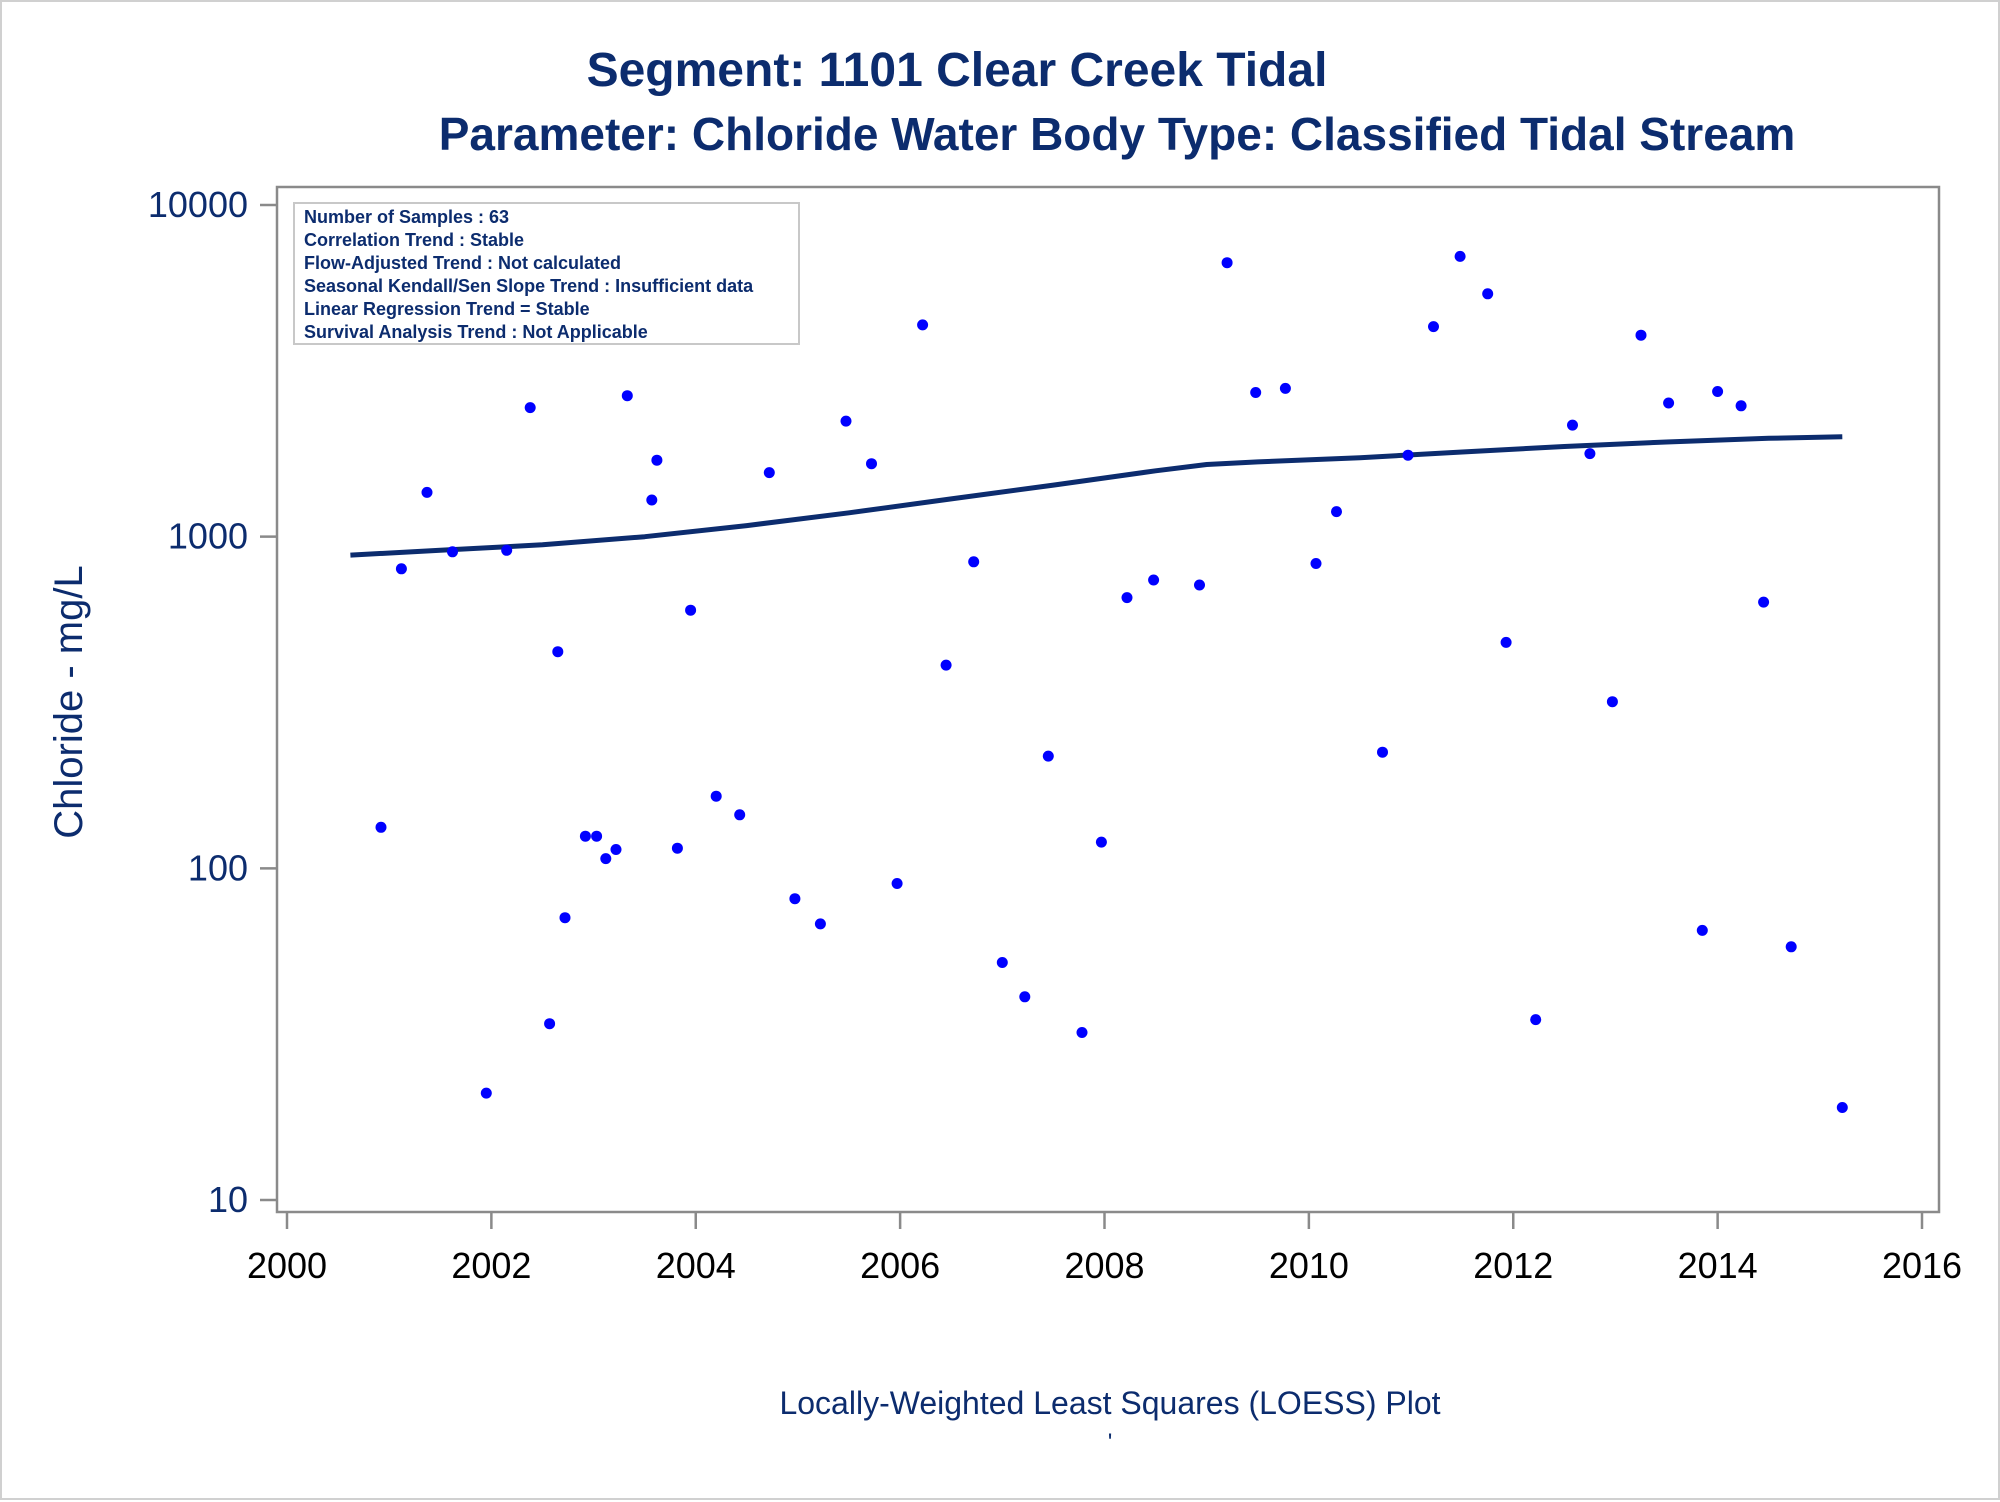 The height and width of the screenshot is (1502, 2000). I want to click on x-tick-label: 2014, so click(1718, 1265).